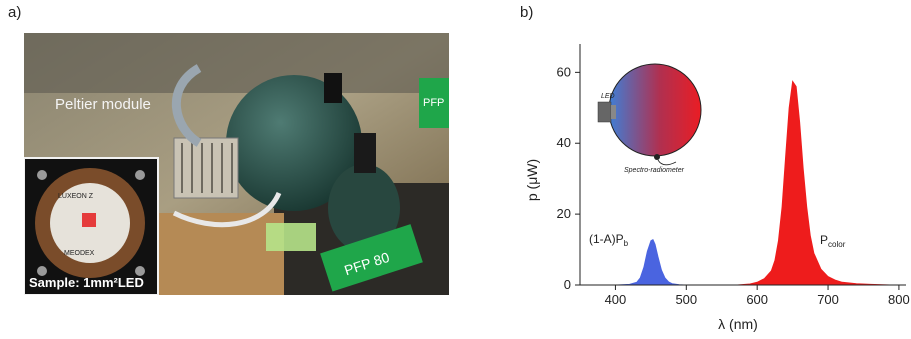  Describe the element at coordinates (206, 168) in the screenshot. I see `peltier-module` at that location.